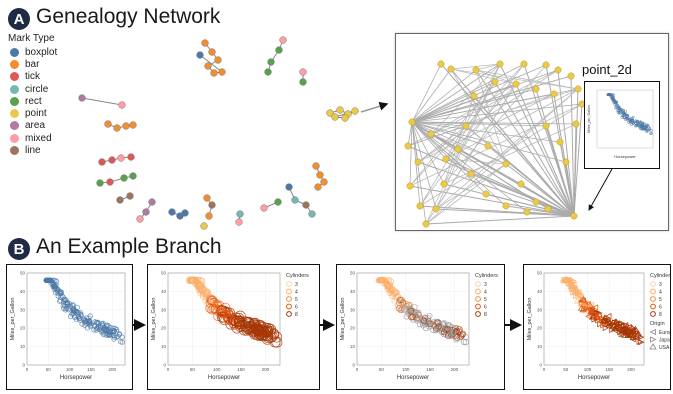 The image size is (673, 394). What do you see at coordinates (49, 369) in the screenshot?
I see `x-tick-label: 50` at bounding box center [49, 369].